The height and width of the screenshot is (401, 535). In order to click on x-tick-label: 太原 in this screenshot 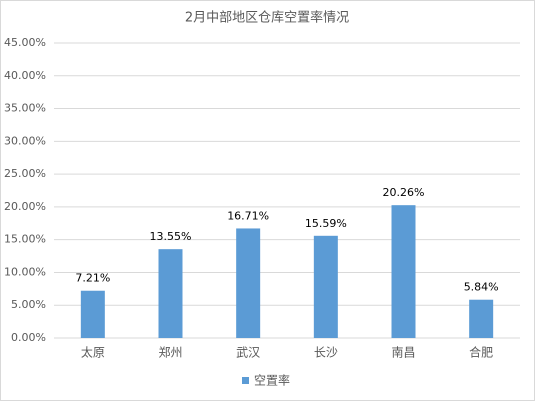, I will do `click(93, 352)`.